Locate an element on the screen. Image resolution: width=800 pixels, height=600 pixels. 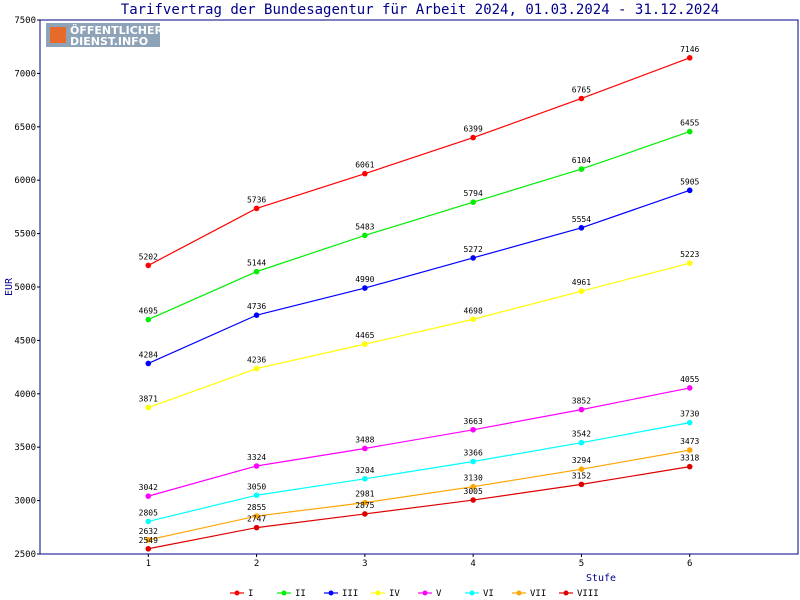
data-label: 2875 is located at coordinates (364, 505).